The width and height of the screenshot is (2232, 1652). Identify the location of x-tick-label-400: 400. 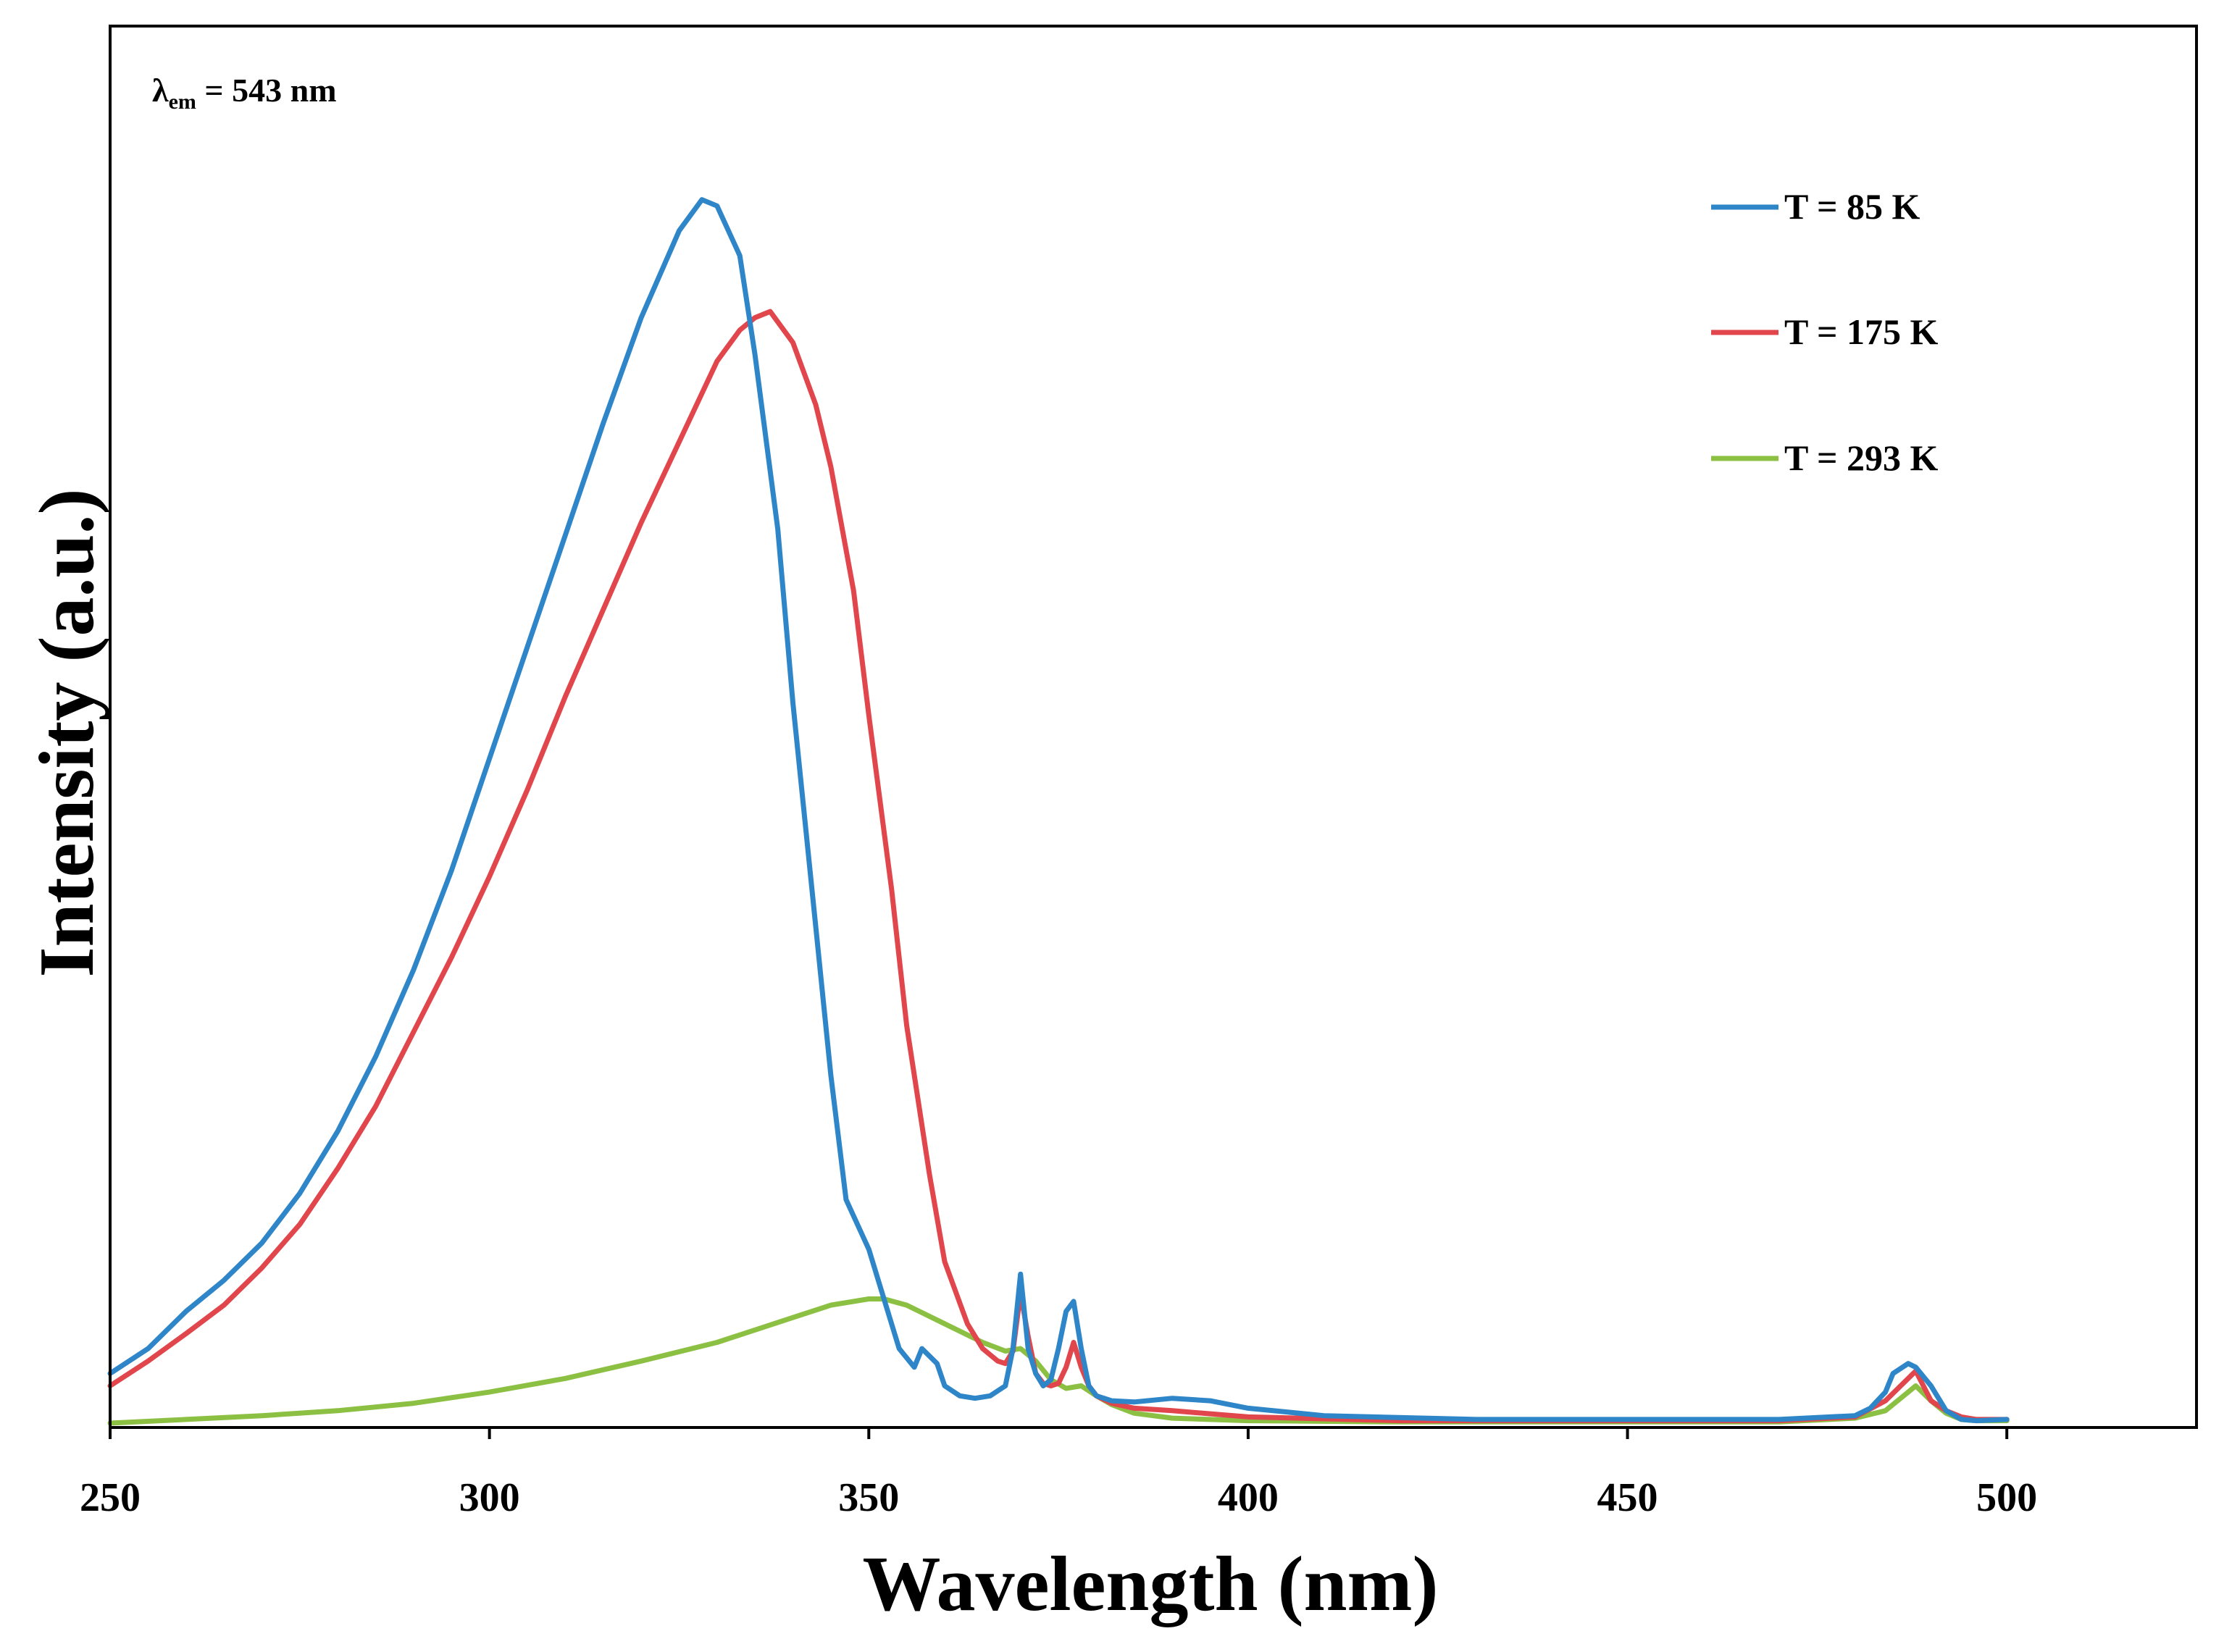
(1248, 1497).